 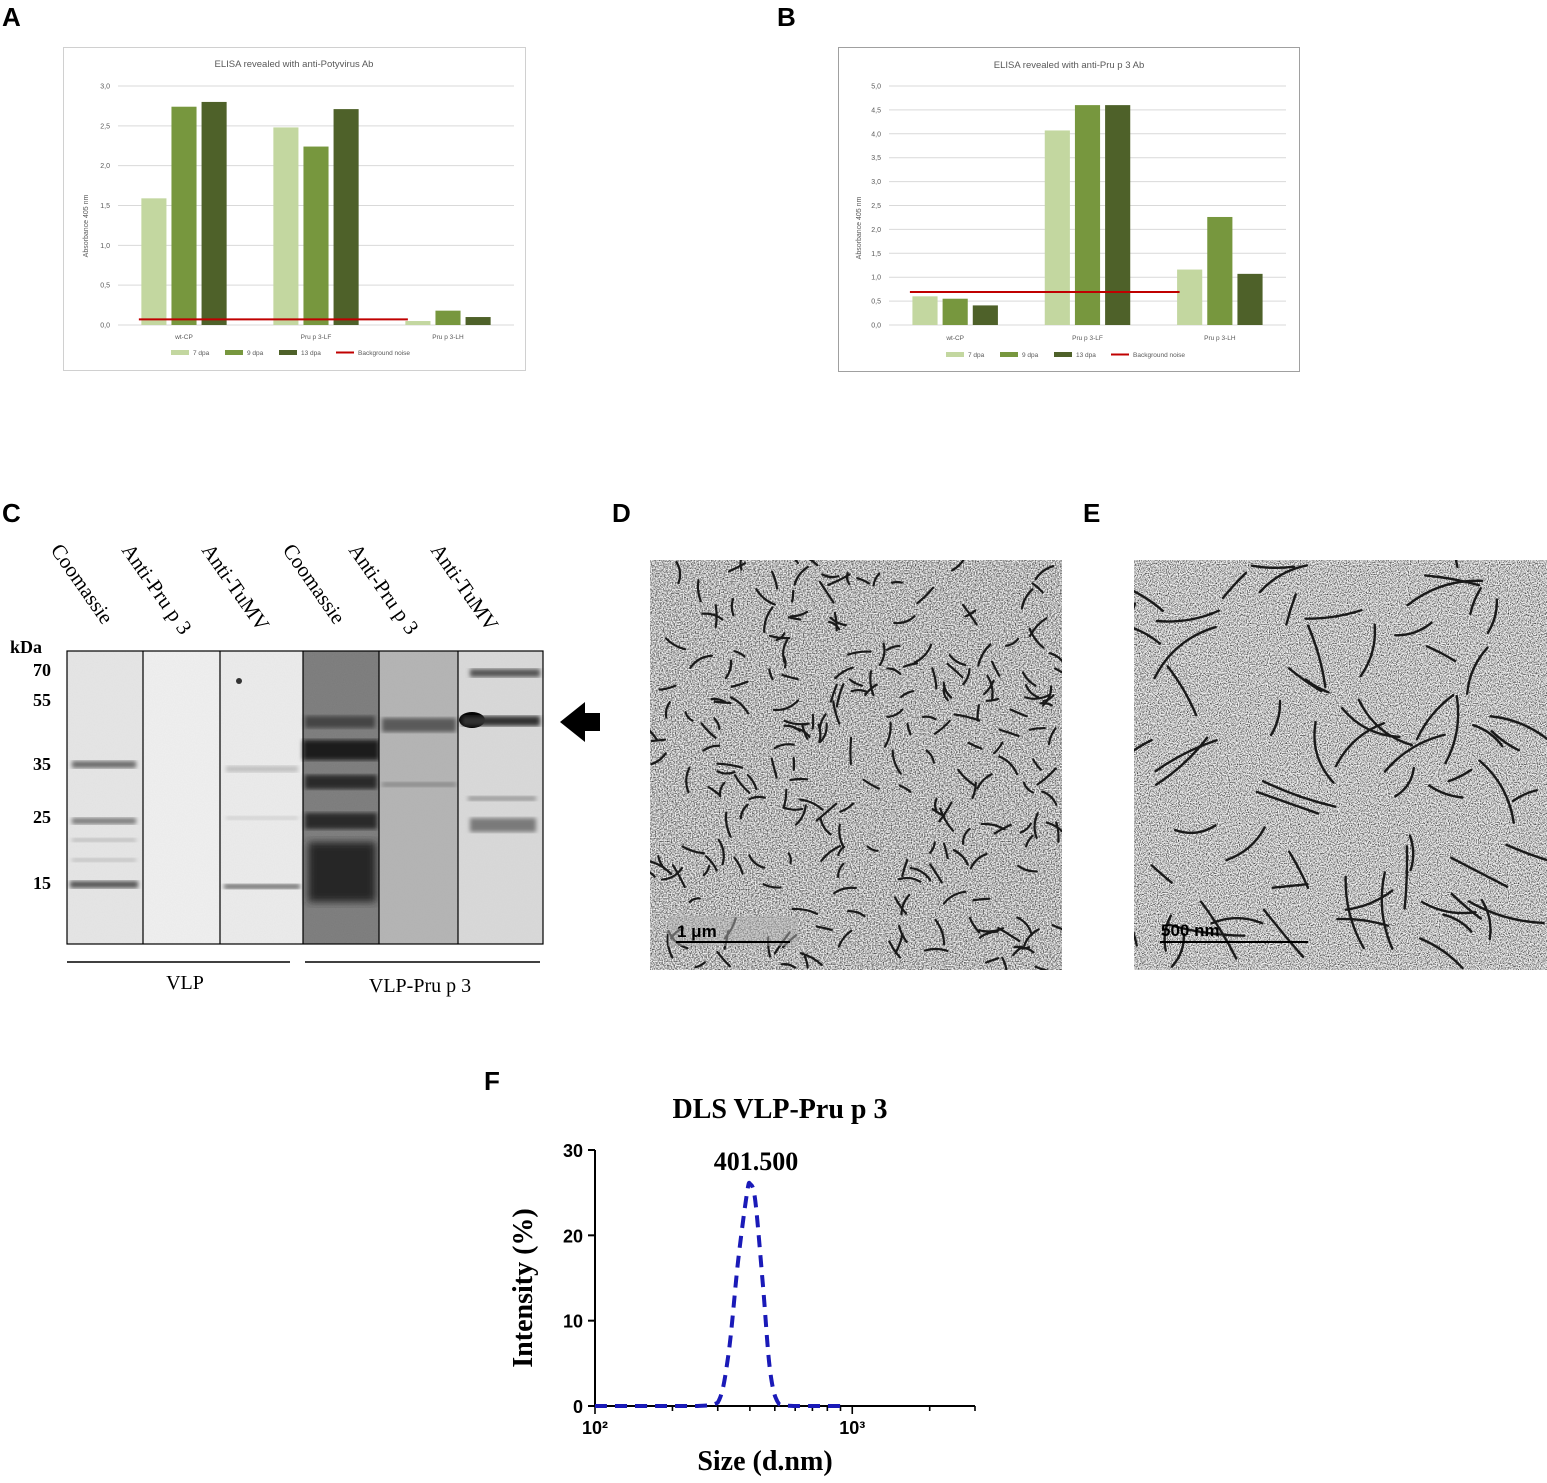 I want to click on x-tick-label: Pru p 3-LH, so click(x=1220, y=338).